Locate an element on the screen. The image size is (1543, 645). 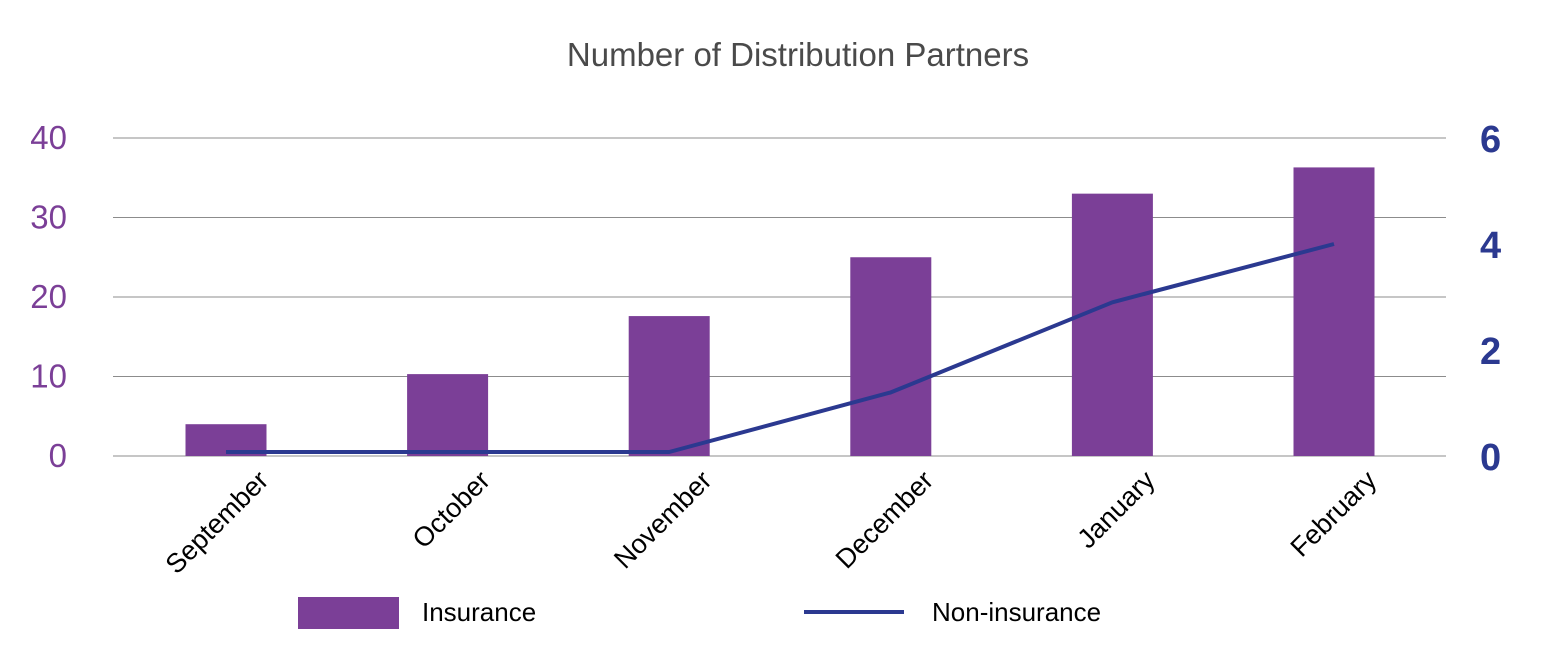
right-tick-label: 0 is located at coordinates (1490, 458).